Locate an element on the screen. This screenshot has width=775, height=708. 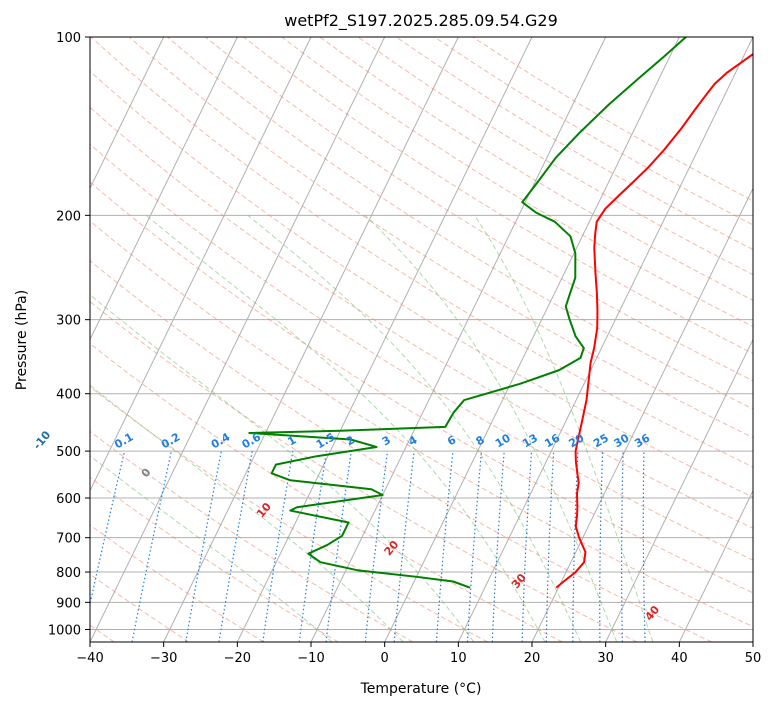
y-tick-label: 300 is located at coordinates (68, 321).